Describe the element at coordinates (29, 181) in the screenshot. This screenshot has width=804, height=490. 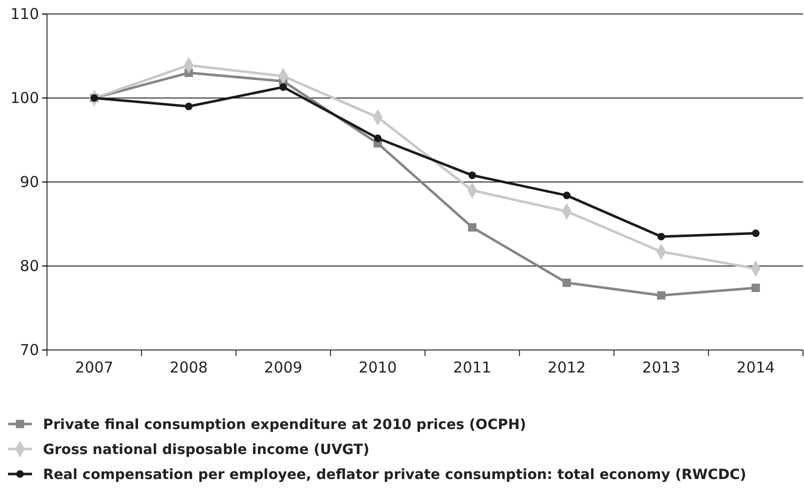
I see `y-tick-label: 90` at that location.